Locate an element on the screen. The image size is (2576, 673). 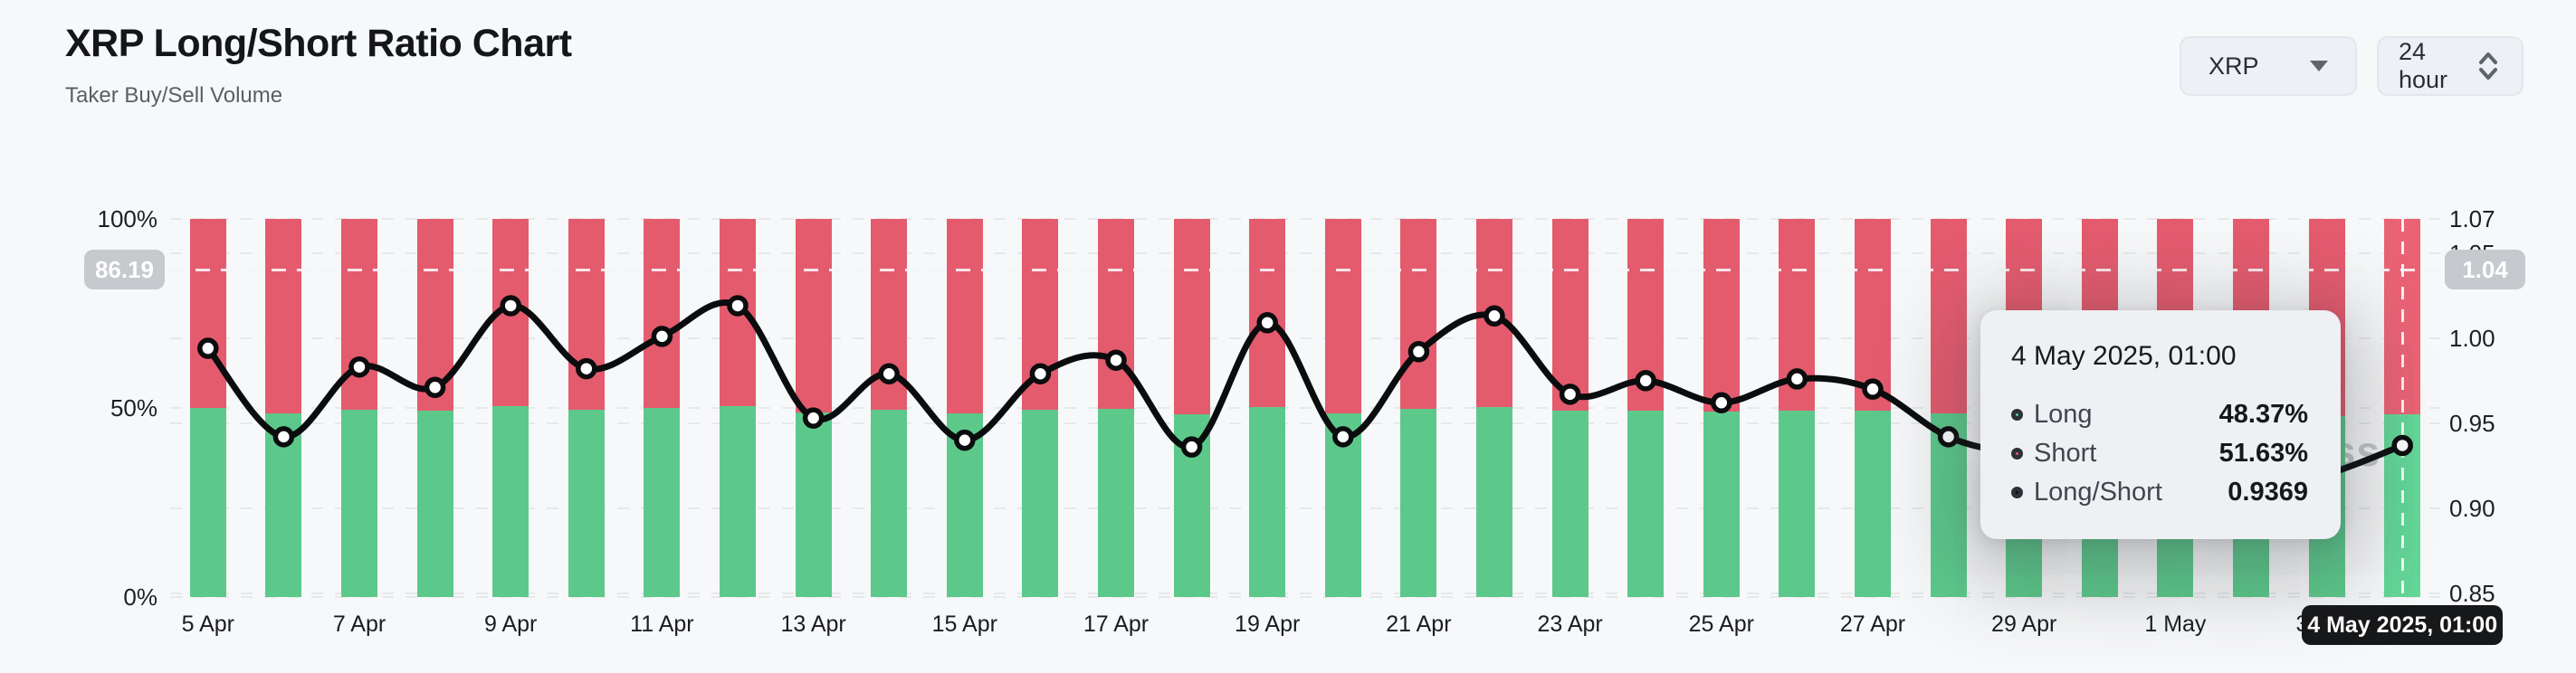
bar-short-26-apr is located at coordinates (1798, 315).